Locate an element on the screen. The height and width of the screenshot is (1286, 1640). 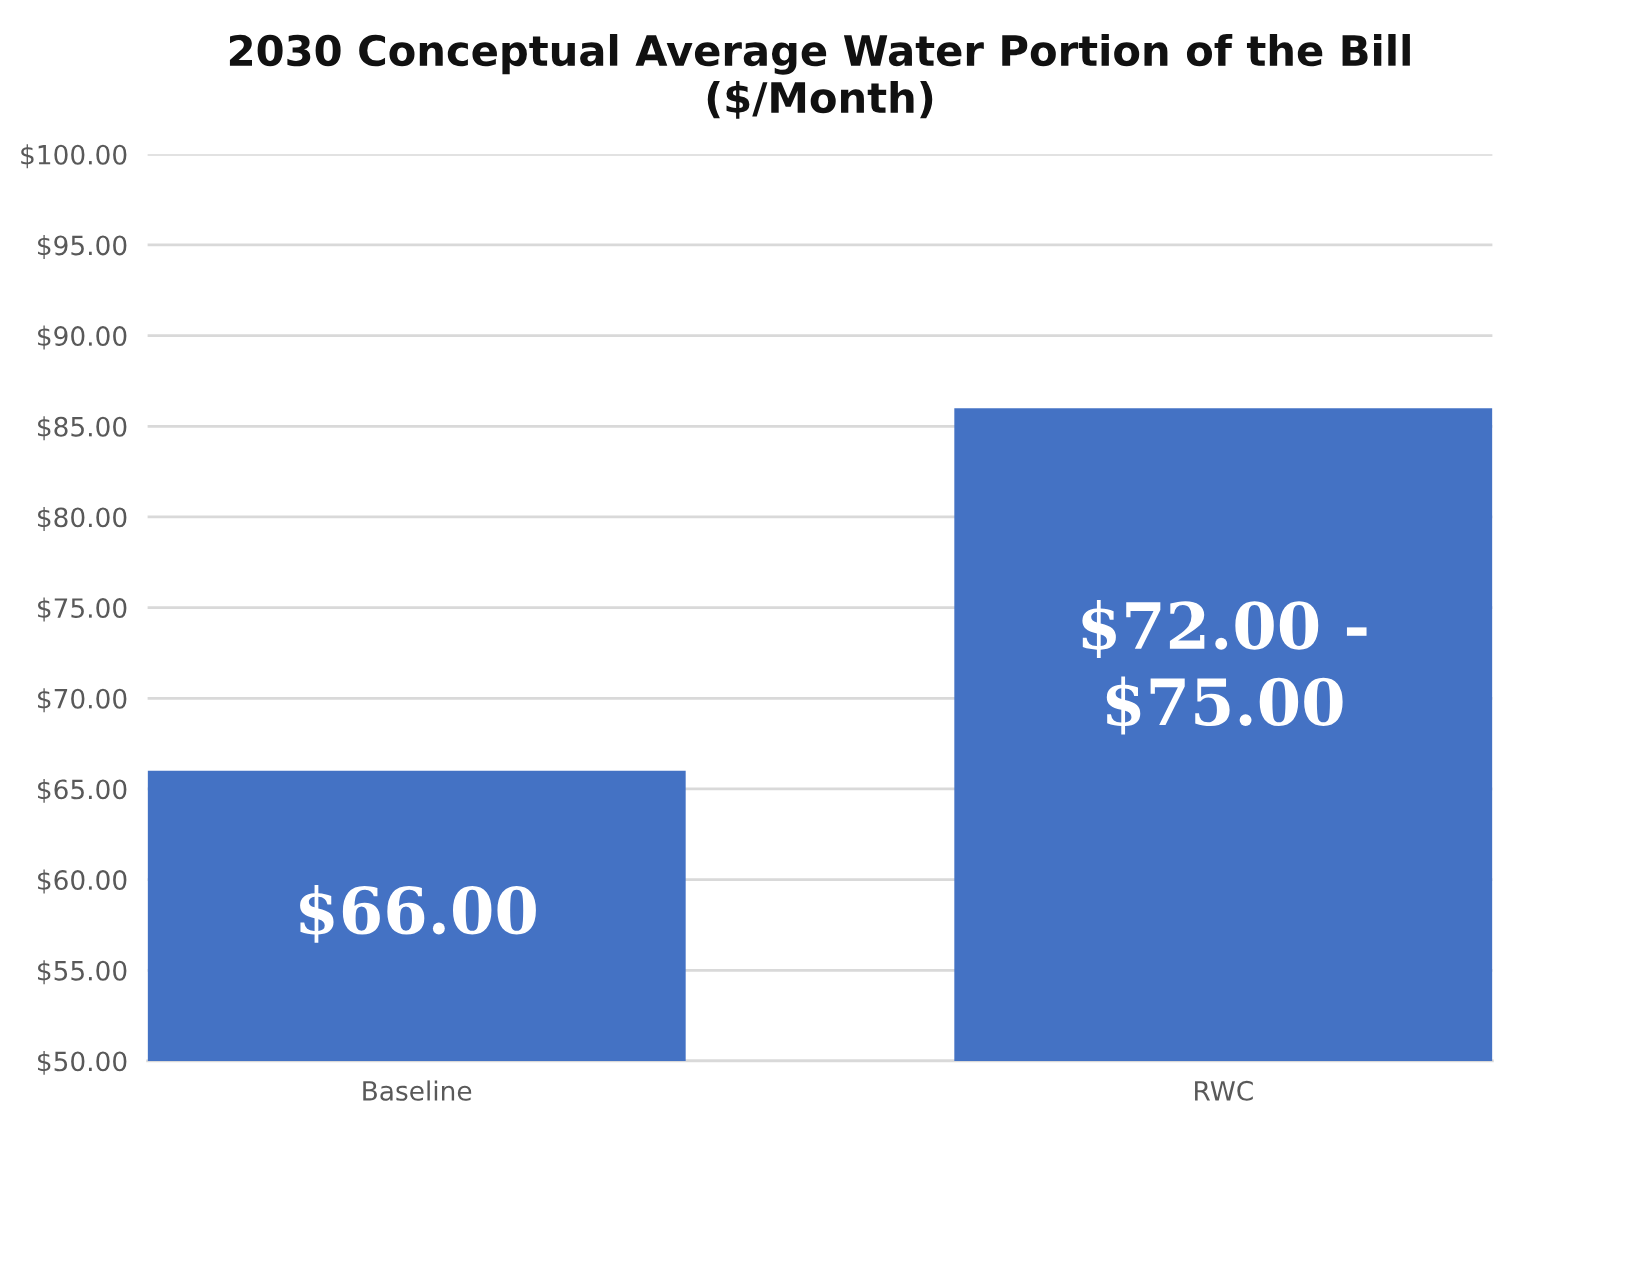
y-tick-label: $60.00 is located at coordinates (82, 881).